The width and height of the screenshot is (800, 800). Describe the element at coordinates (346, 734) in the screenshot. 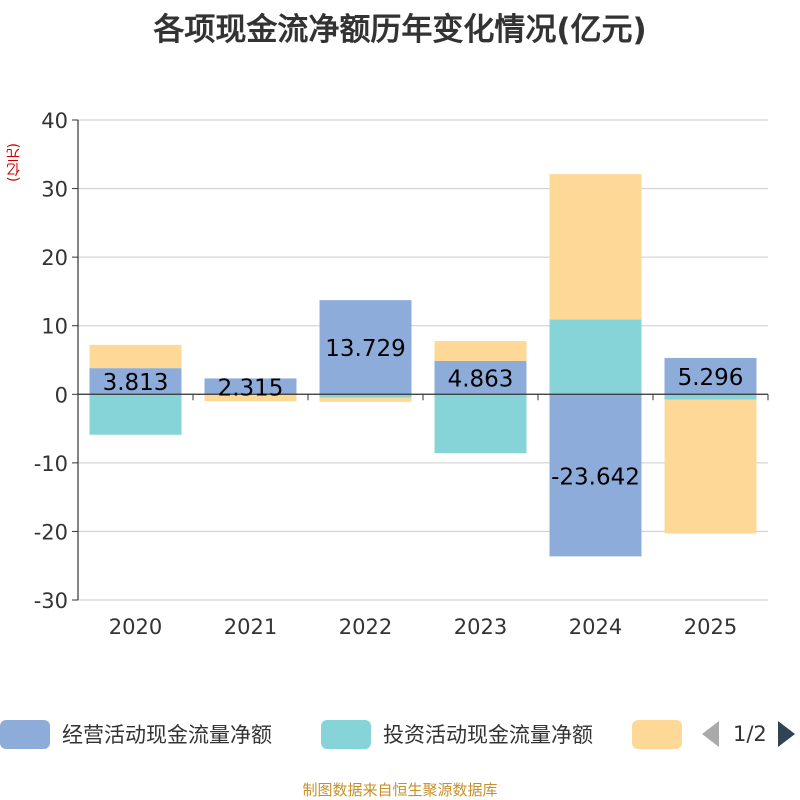

I see `legend-swatch-investing` at that location.